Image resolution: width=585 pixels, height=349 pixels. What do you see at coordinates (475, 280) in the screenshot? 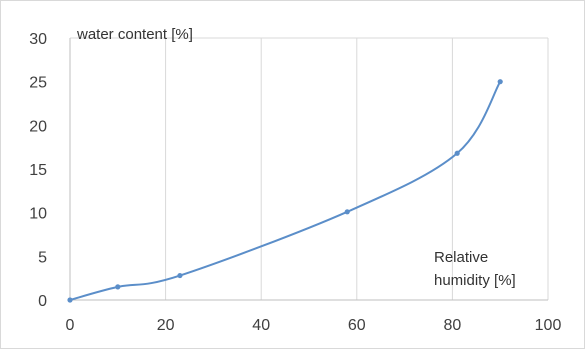
I see `x-axis-title-line2: humidity [%]` at bounding box center [475, 280].